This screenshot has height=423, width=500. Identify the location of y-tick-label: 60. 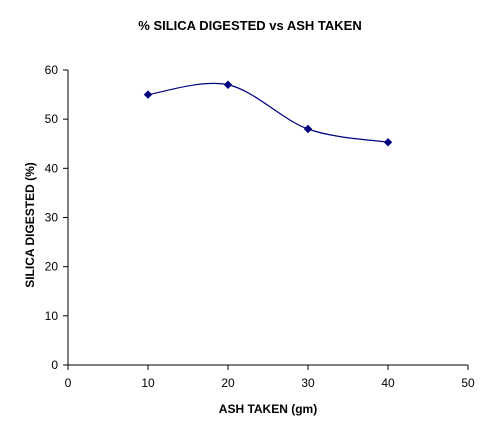
(52, 70).